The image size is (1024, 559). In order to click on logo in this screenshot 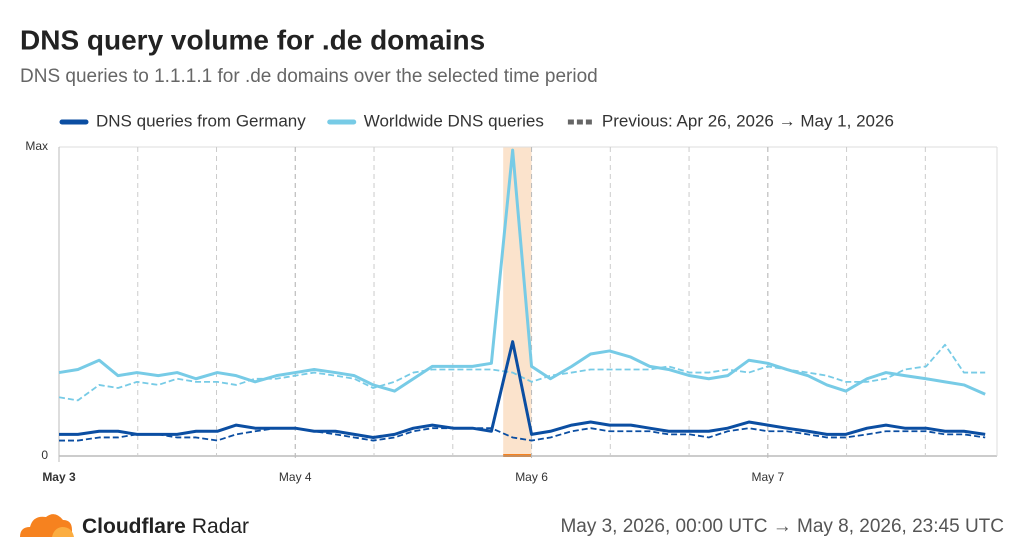, I will do `click(47, 525)`.